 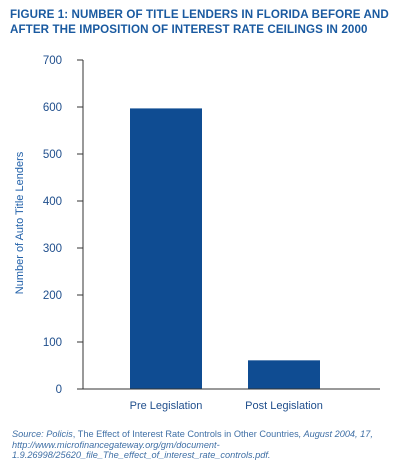 What do you see at coordinates (226, 406) in the screenshot?
I see `x-tick-labels: Pre Legislation Post Legislation` at bounding box center [226, 406].